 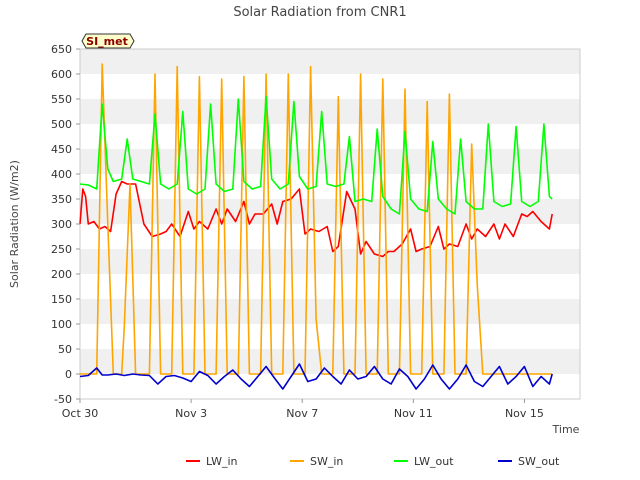 I want to click on legend-label: SW_in, so click(x=326, y=461).